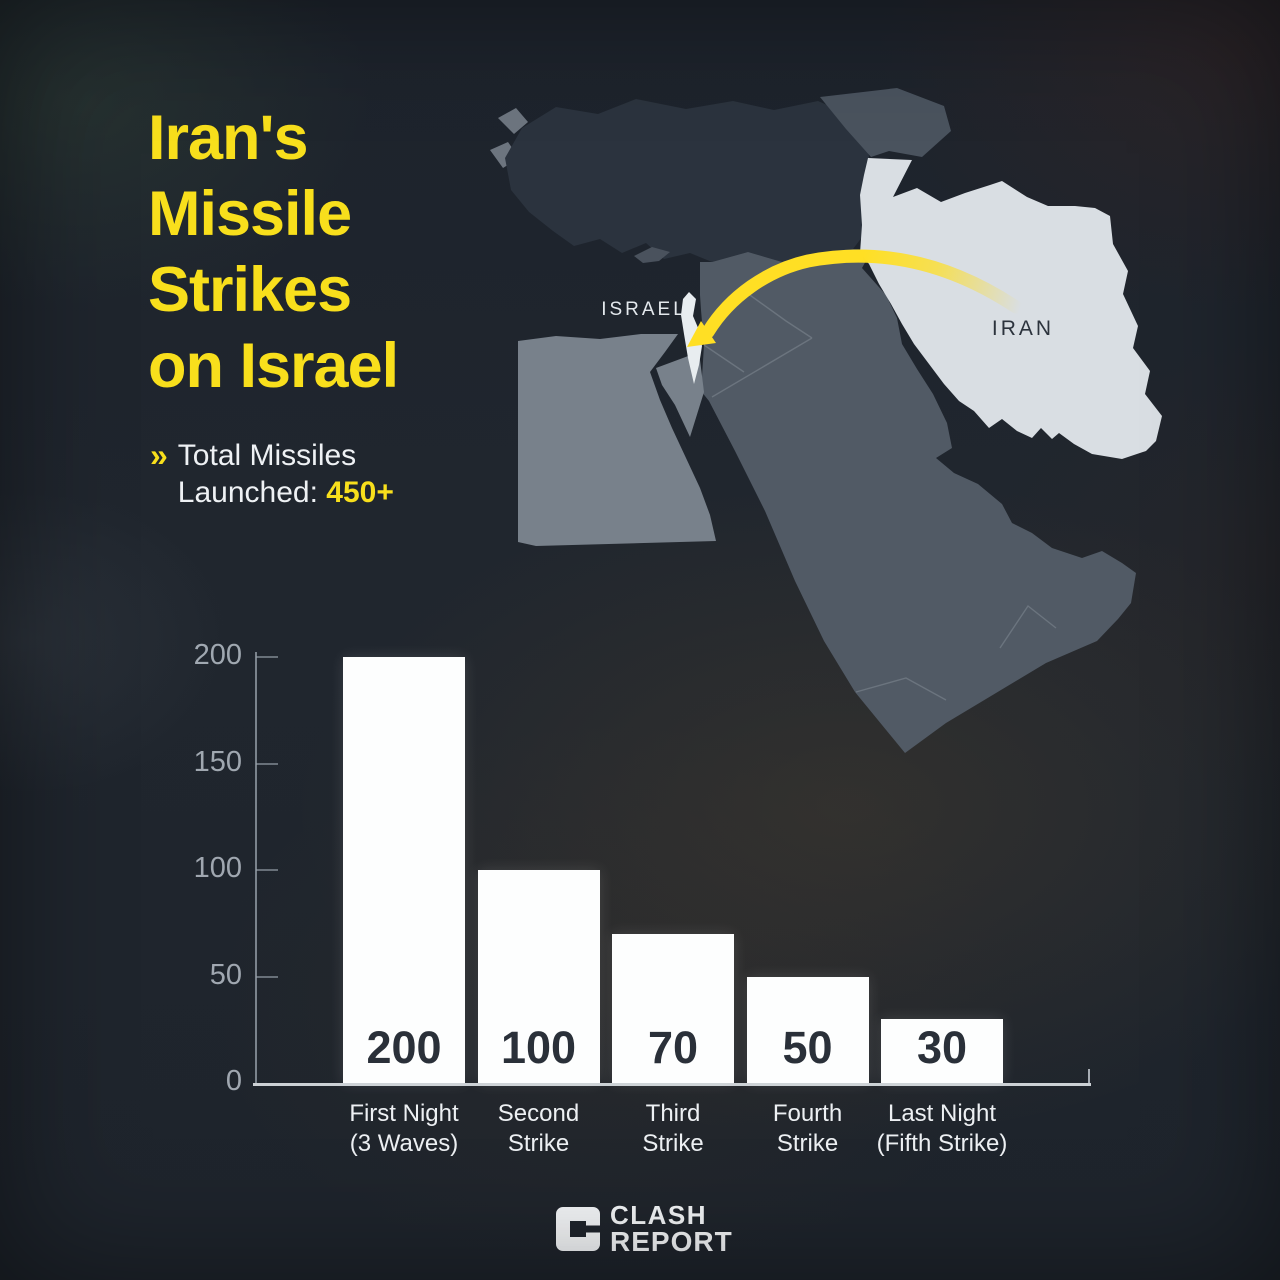 This screenshot has width=1280, height=1280. I want to click on y-axis-tick-label: 50, so click(225, 974).